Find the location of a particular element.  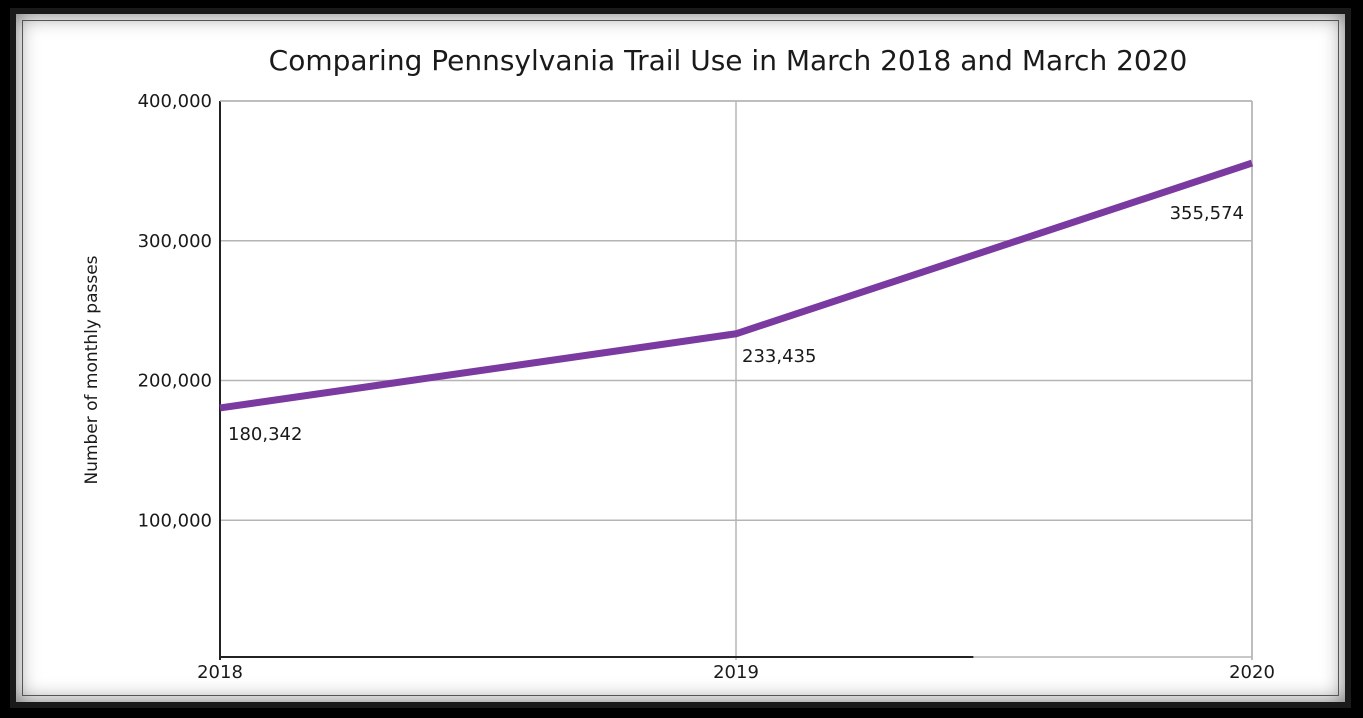

data-label: 233,435 is located at coordinates (779, 356).